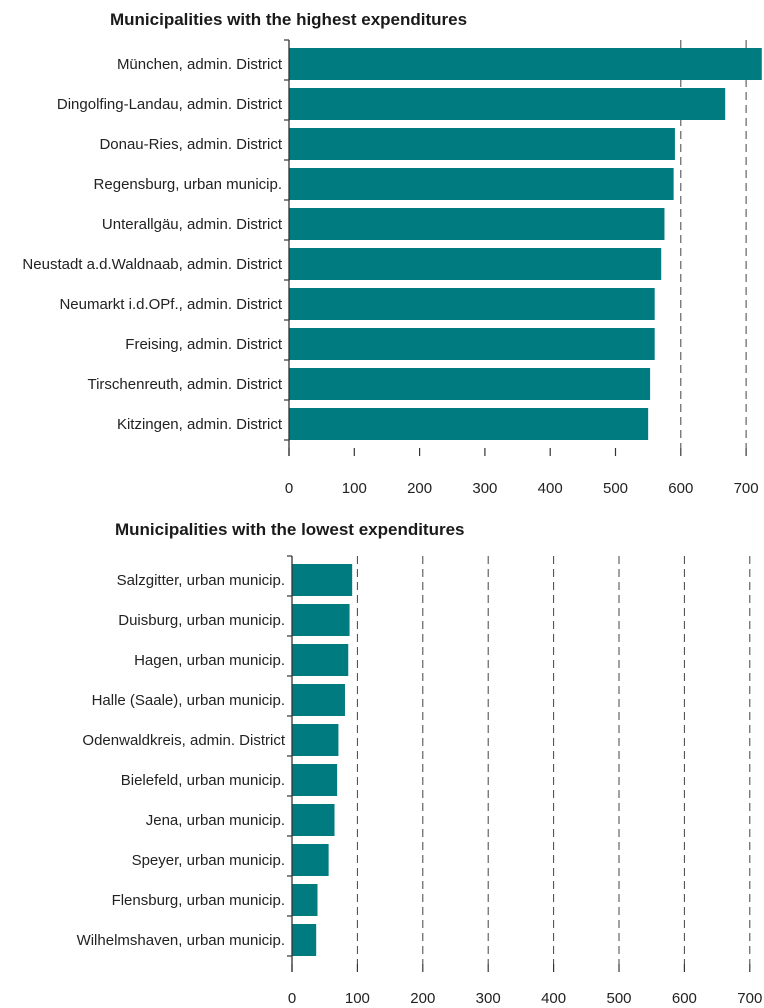 The width and height of the screenshot is (764, 1008). What do you see at coordinates (188, 184) in the screenshot?
I see `category-label: Regensburg, urban municip.` at bounding box center [188, 184].